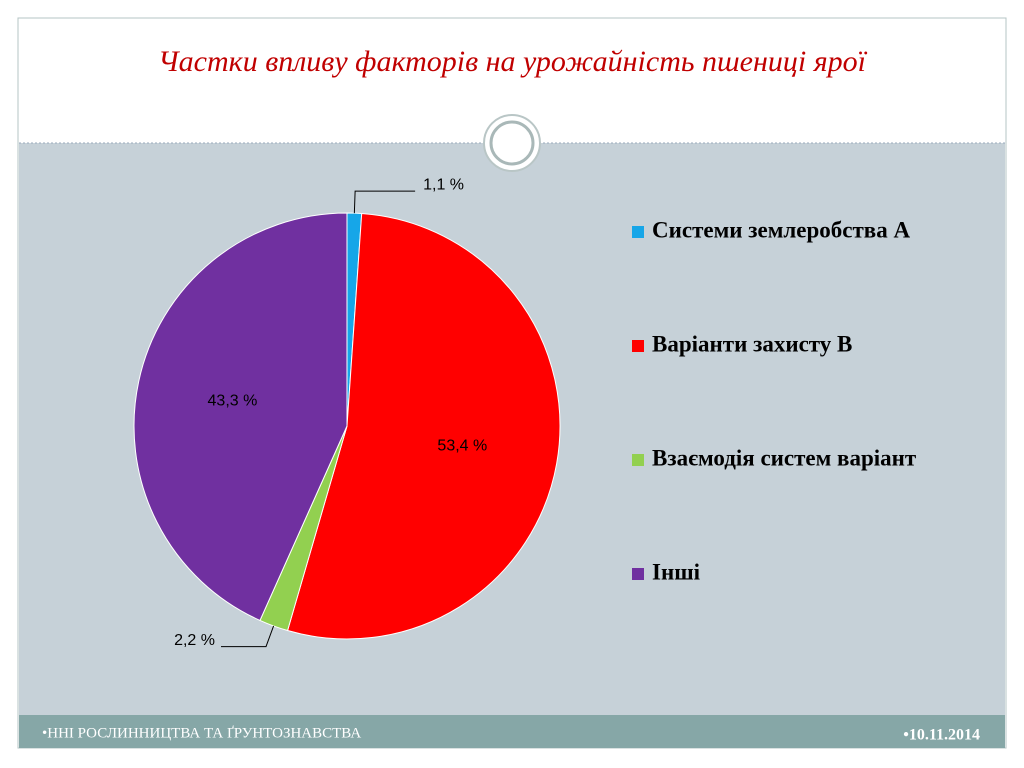 The height and width of the screenshot is (768, 1024). I want to click on footer-bar, so click(512, 731).